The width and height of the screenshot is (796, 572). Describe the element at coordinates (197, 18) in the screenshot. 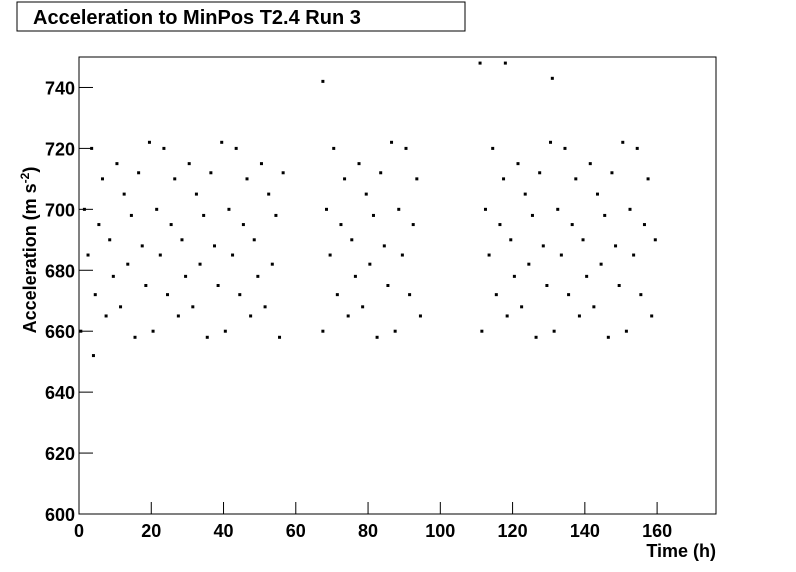

I see `chart-title: Acceleration to MinPos T2.4 Run 3` at that location.